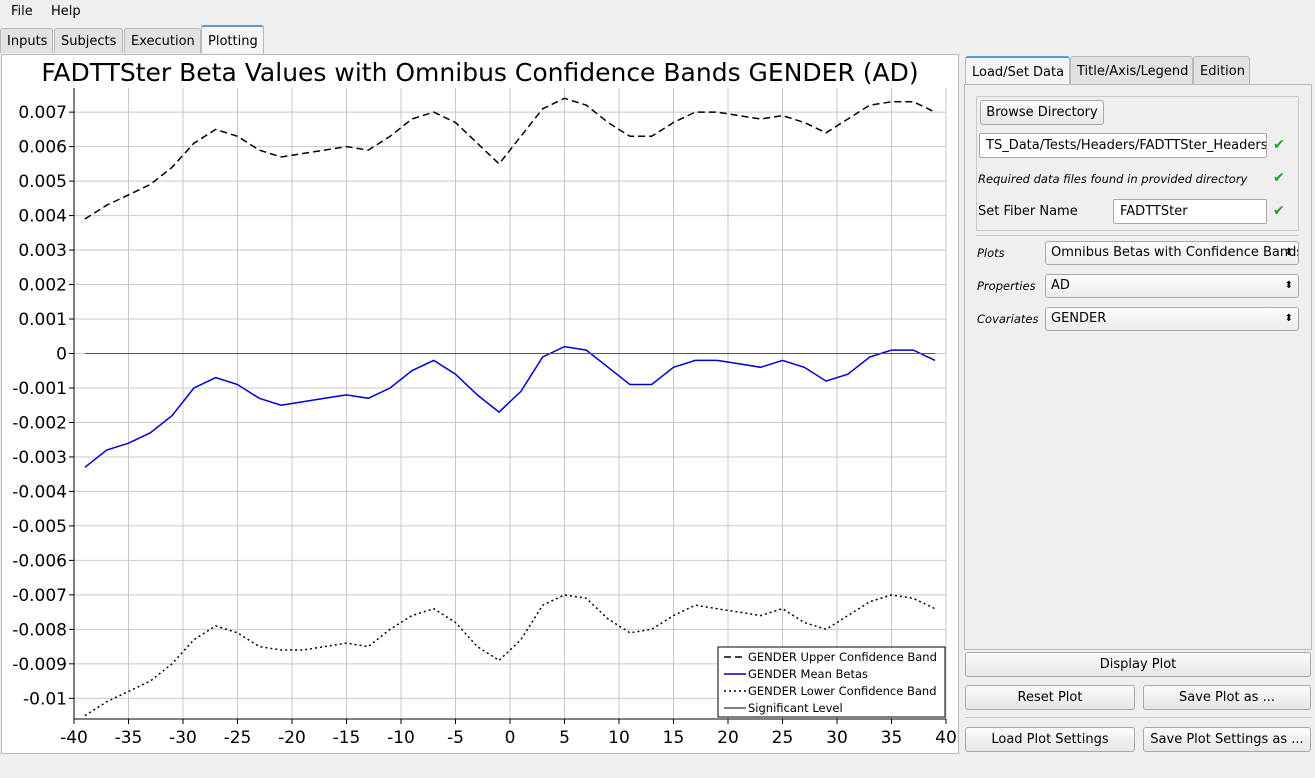  What do you see at coordinates (1221, 70) in the screenshot?
I see `tab-edition: Edition` at bounding box center [1221, 70].